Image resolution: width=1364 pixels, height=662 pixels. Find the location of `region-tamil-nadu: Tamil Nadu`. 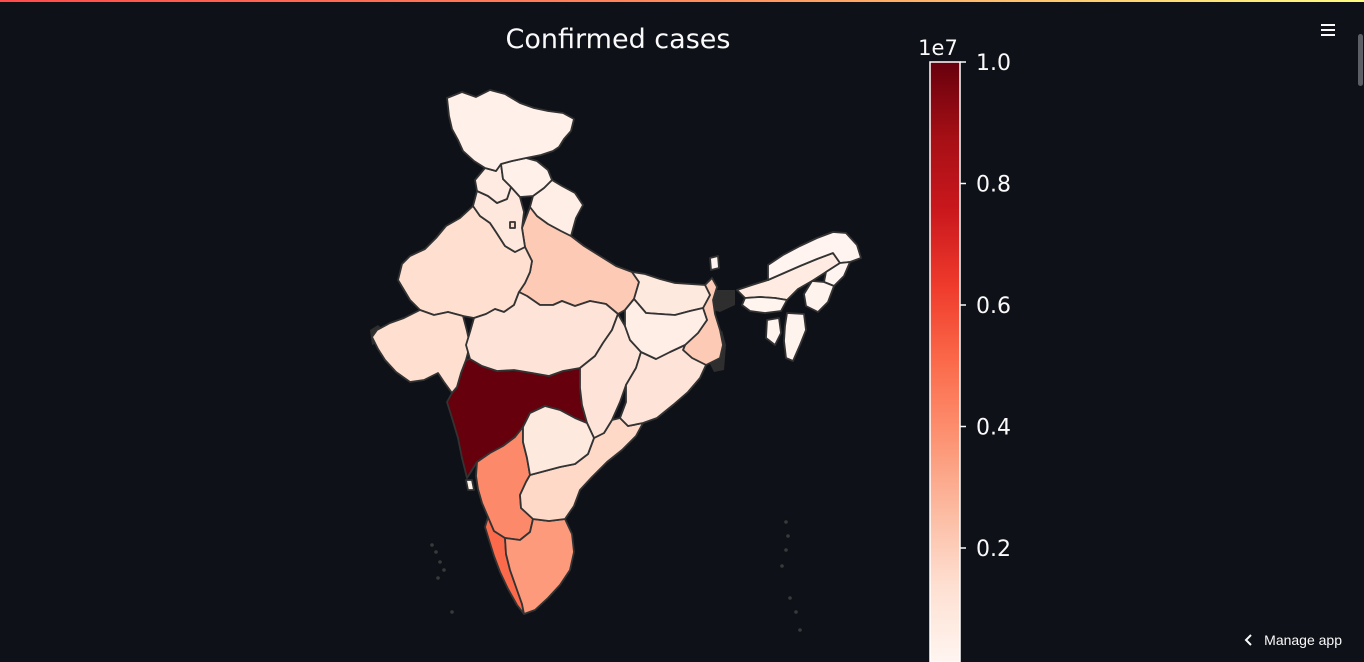

region-tamil-nadu: Tamil Nadu is located at coordinates (539, 566).